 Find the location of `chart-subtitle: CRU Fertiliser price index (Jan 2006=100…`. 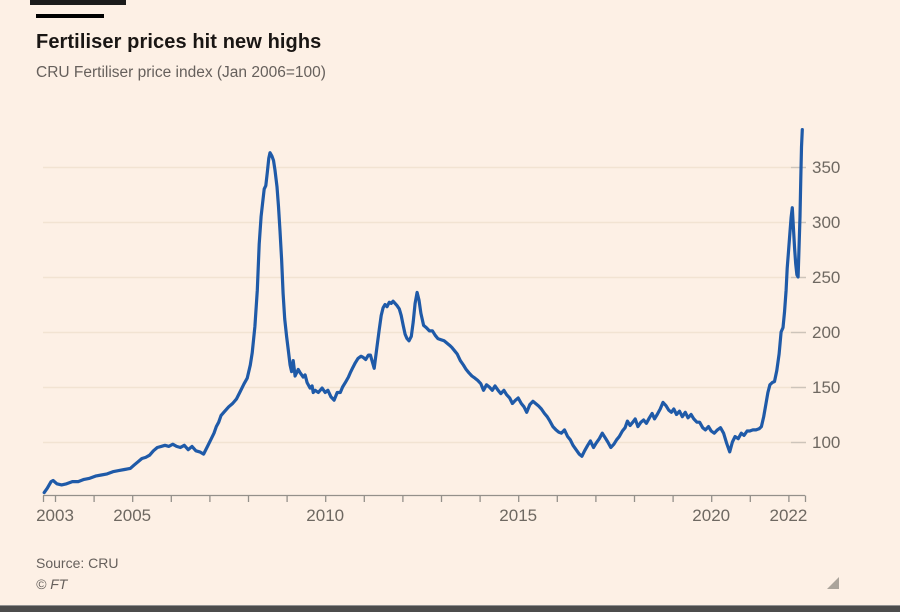

chart-subtitle: CRU Fertiliser price index (Jan 2006=100… is located at coordinates (181, 72).